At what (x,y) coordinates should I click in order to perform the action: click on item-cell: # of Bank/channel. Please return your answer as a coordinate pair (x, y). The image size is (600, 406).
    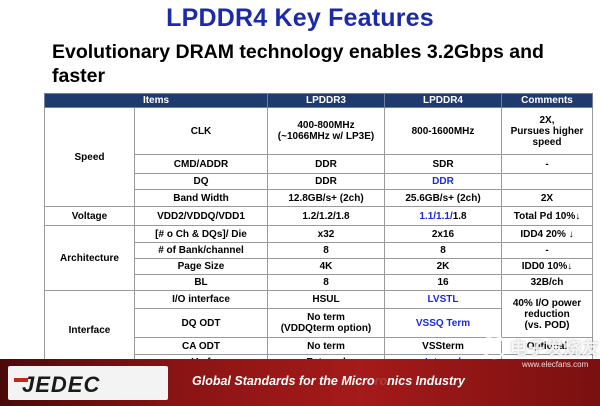
    Looking at the image, I should click on (201, 250).